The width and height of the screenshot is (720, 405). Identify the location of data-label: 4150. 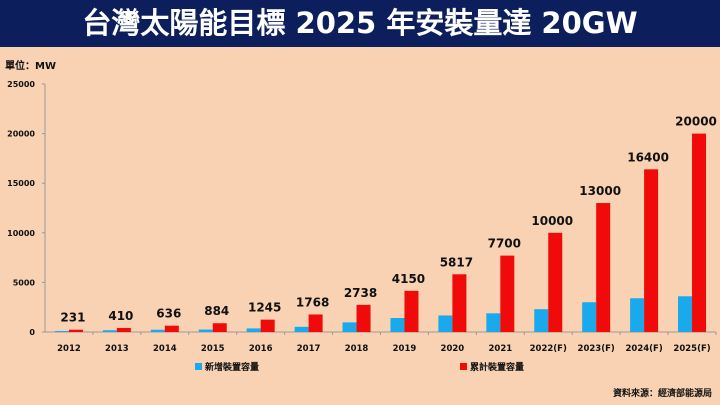
(408, 279).